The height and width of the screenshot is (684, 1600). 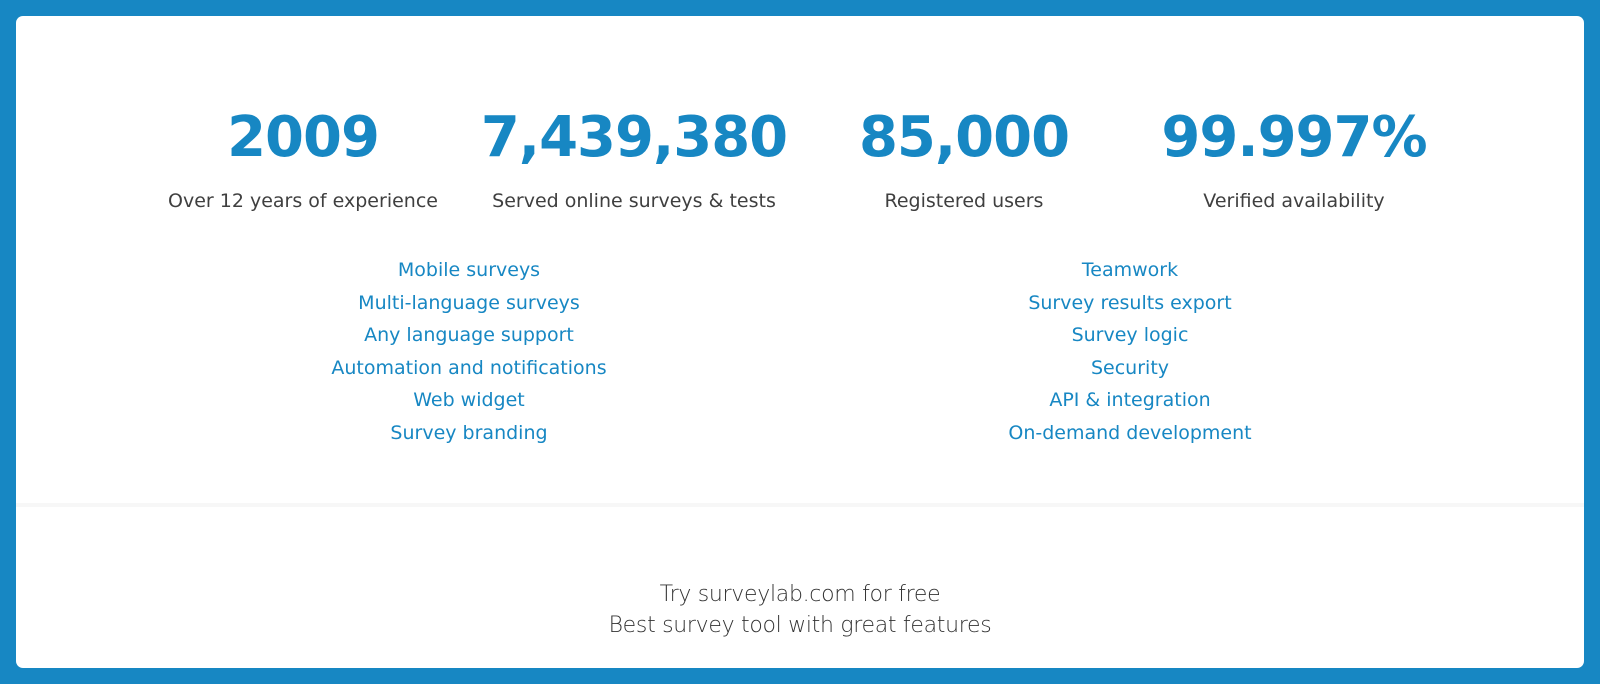 What do you see at coordinates (469, 302) in the screenshot?
I see `feature-link-multi-language-surveys: Multi-language surveys` at bounding box center [469, 302].